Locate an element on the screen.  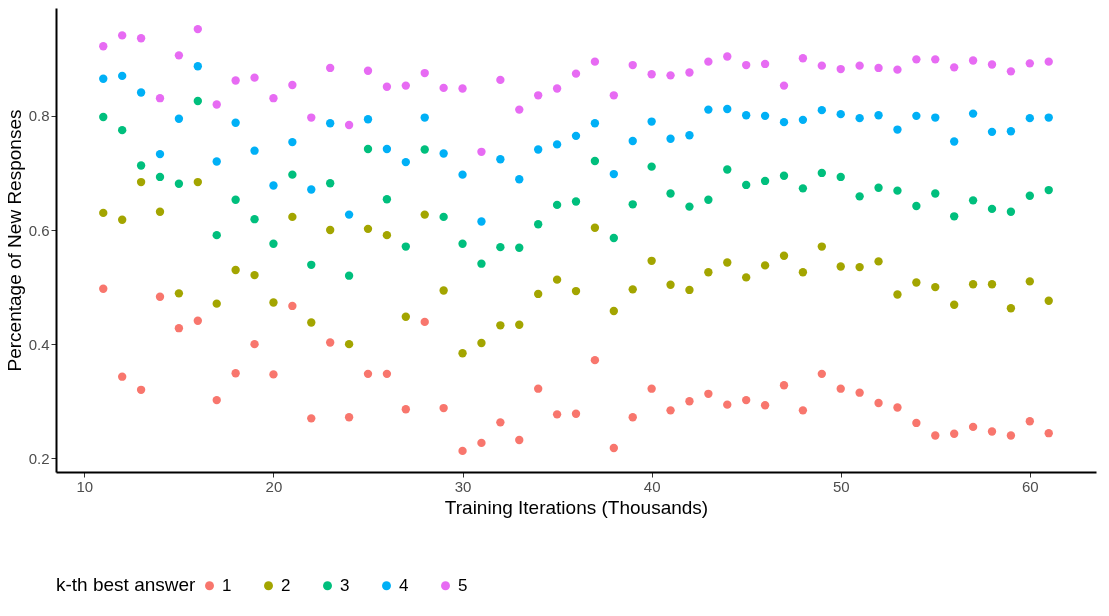
legend-label: 4 is located at coordinates (404, 585).